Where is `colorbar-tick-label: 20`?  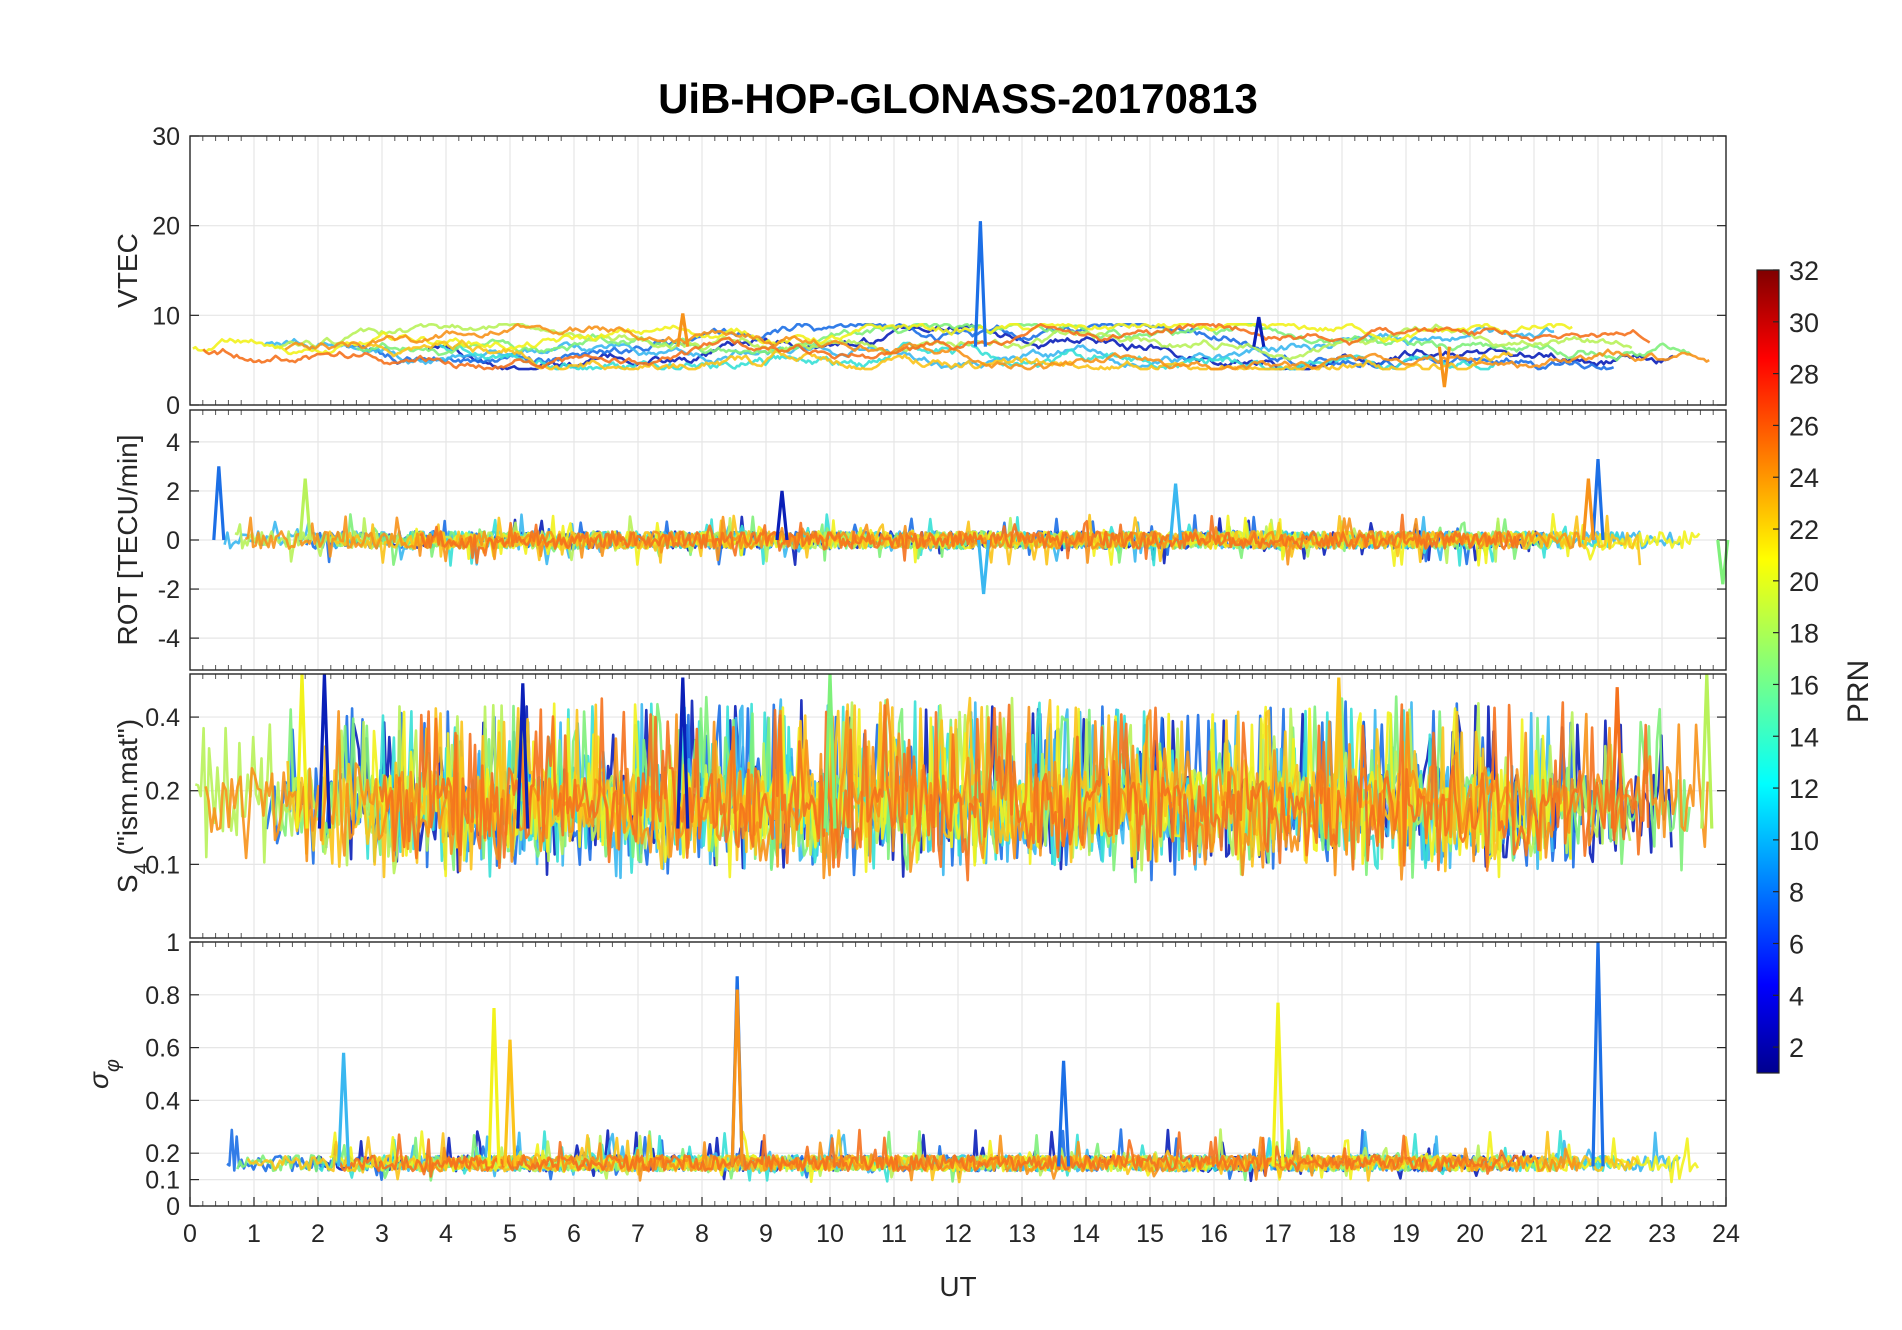
colorbar-tick-label: 20 is located at coordinates (1804, 582).